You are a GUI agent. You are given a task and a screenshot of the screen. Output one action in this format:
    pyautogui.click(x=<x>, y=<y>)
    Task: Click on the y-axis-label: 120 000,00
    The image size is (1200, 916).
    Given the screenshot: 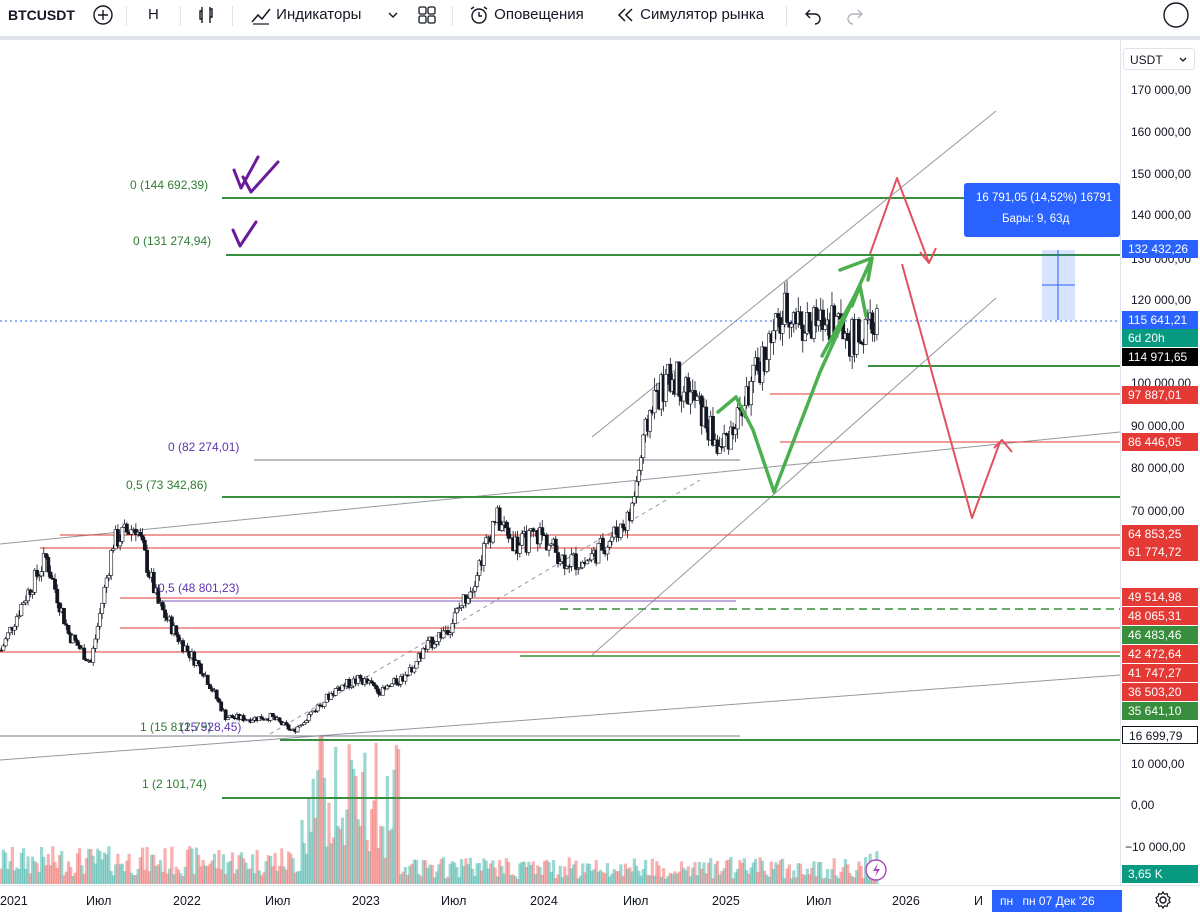 What is the action you would take?
    pyautogui.click(x=1161, y=300)
    